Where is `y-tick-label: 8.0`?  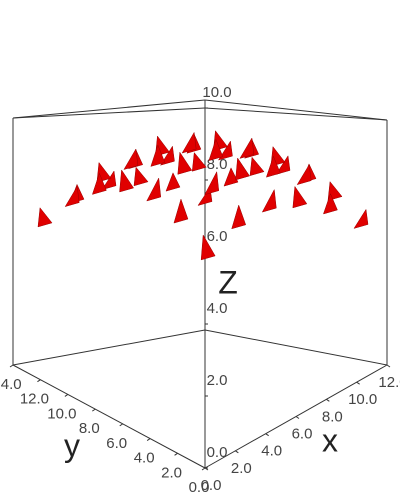 y-tick-label: 8.0 is located at coordinates (89, 428).